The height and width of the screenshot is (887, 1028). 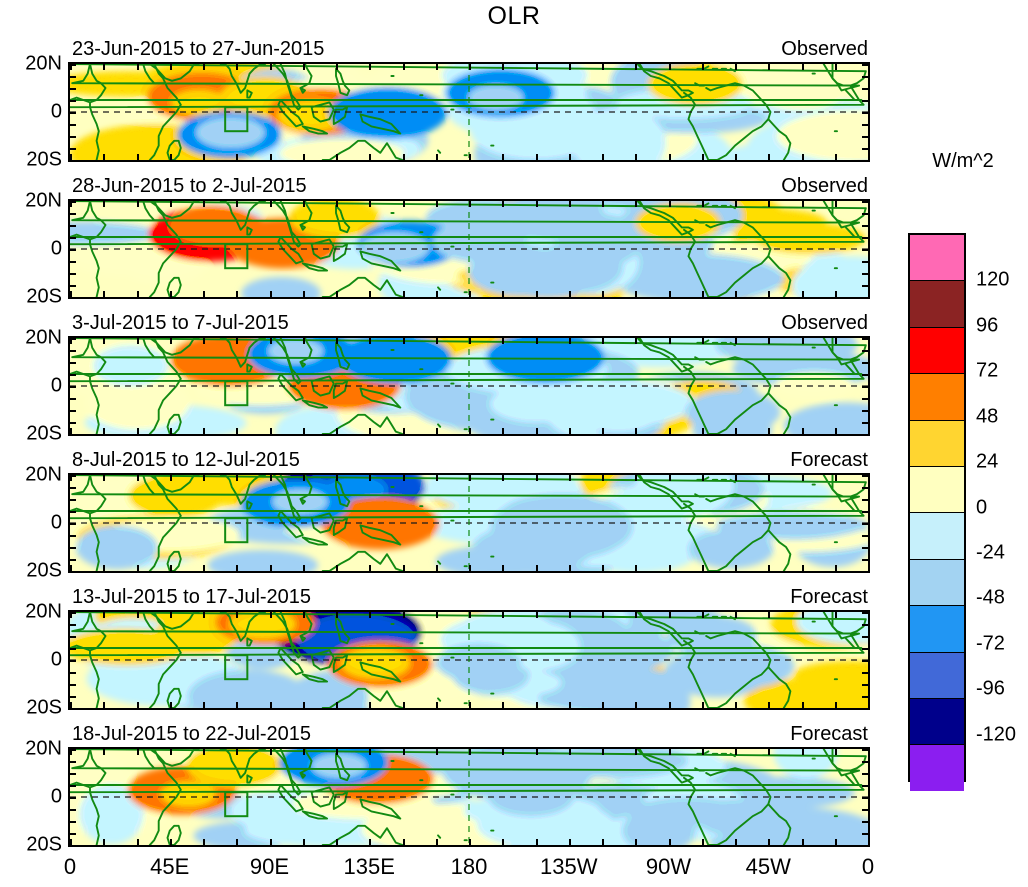 What do you see at coordinates (447, 515) in the screenshot?
I see `map-panel-4: 8-Jul-2015 to 12-Jul-2015 Forecast 20N 0 20S` at bounding box center [447, 515].